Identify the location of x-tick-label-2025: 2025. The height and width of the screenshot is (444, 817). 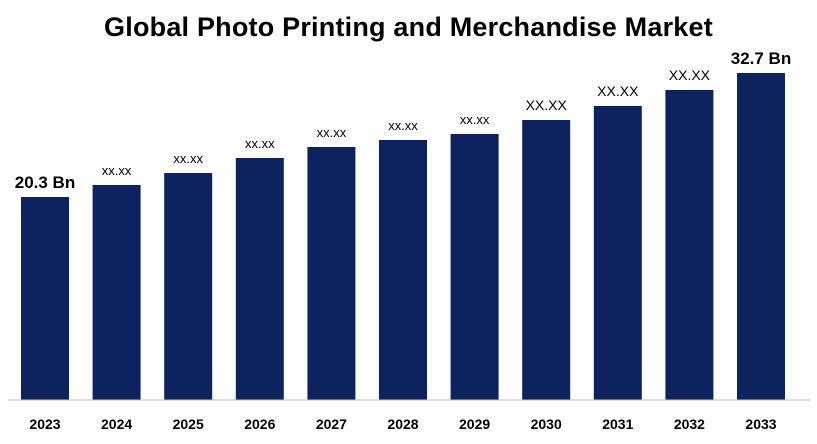
(188, 424).